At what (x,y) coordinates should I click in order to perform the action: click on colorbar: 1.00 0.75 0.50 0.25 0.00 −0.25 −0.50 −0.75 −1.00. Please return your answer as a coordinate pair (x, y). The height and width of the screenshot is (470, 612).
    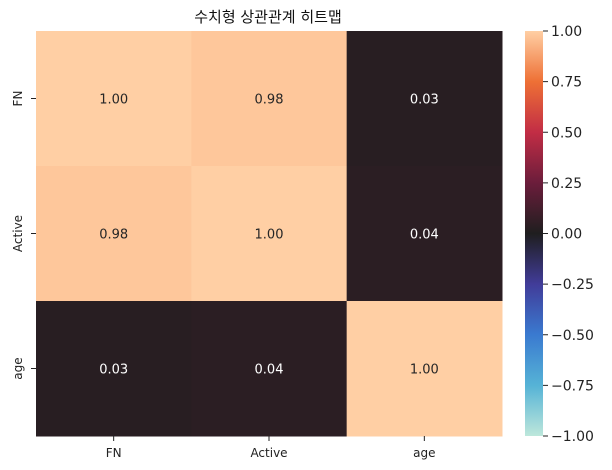
    Looking at the image, I should click on (559, 234).